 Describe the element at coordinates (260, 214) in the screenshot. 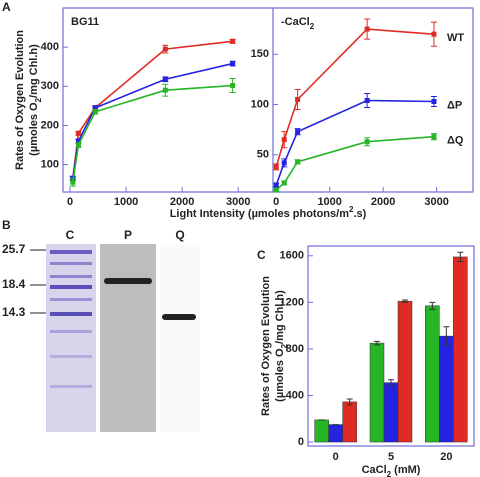

I see `text-piece: Light Intensity (µmoles photons/m` at that location.